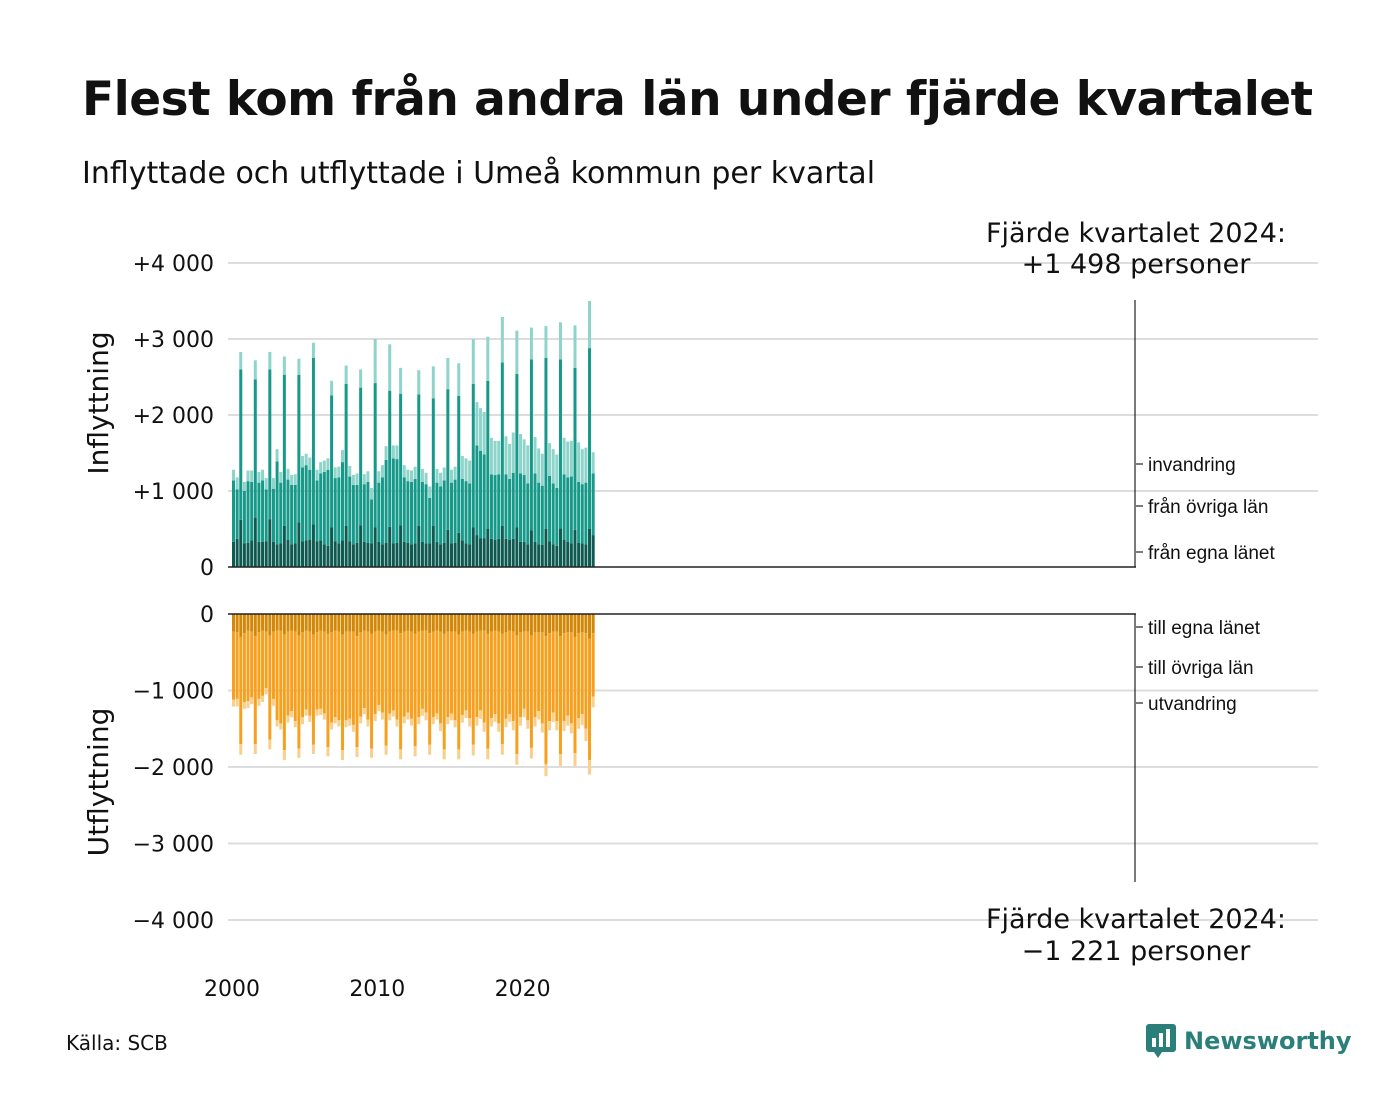 This screenshot has height=1120, width=1400. I want to click on ylabel-outflow: Utflyttning, so click(98, 782).